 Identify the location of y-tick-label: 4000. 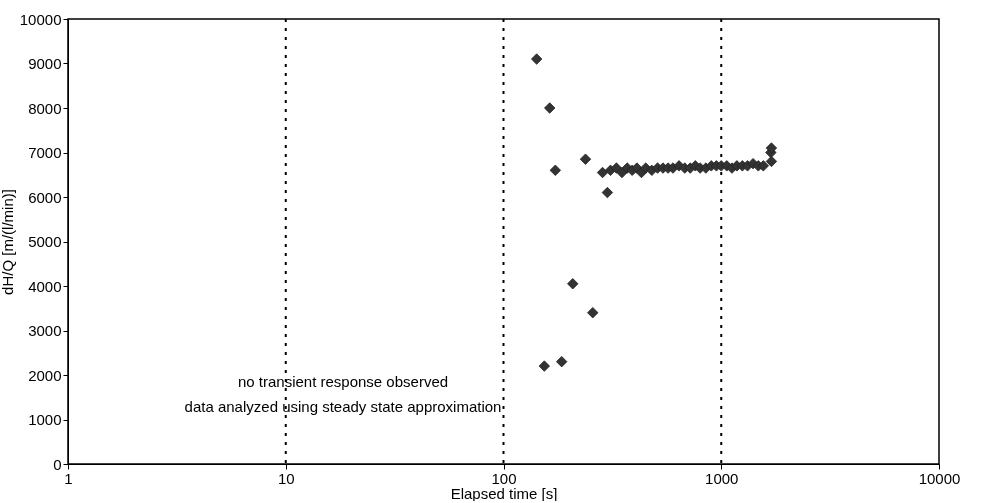
(45, 286).